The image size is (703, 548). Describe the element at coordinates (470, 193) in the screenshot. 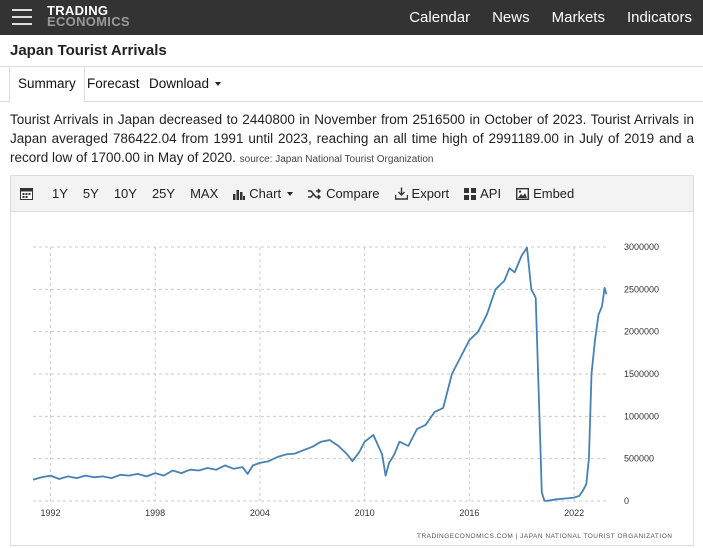

I see `grid-icon` at that location.